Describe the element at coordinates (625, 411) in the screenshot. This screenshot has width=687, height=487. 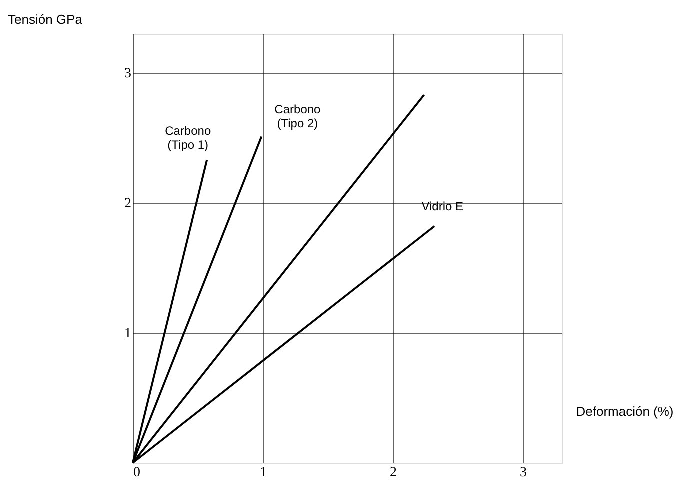
I see `x-axis-title: Deformación (%)` at that location.